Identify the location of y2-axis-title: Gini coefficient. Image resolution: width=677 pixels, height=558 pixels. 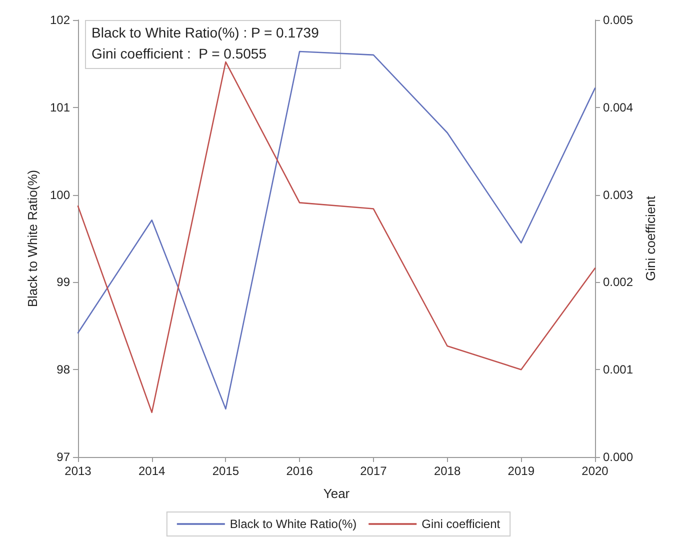
(650, 239).